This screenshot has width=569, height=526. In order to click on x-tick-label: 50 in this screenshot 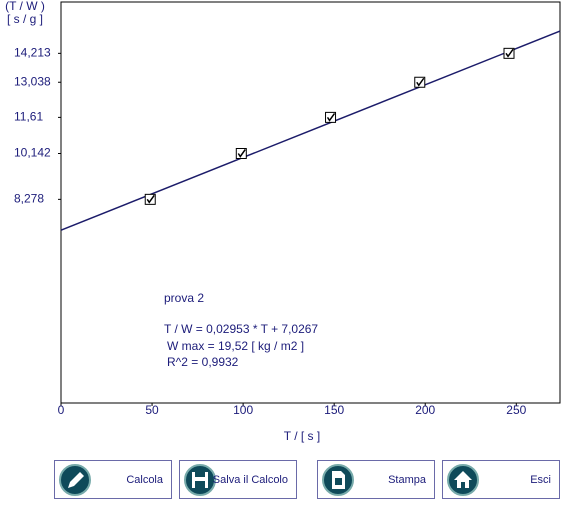, I will do `click(152, 410)`.